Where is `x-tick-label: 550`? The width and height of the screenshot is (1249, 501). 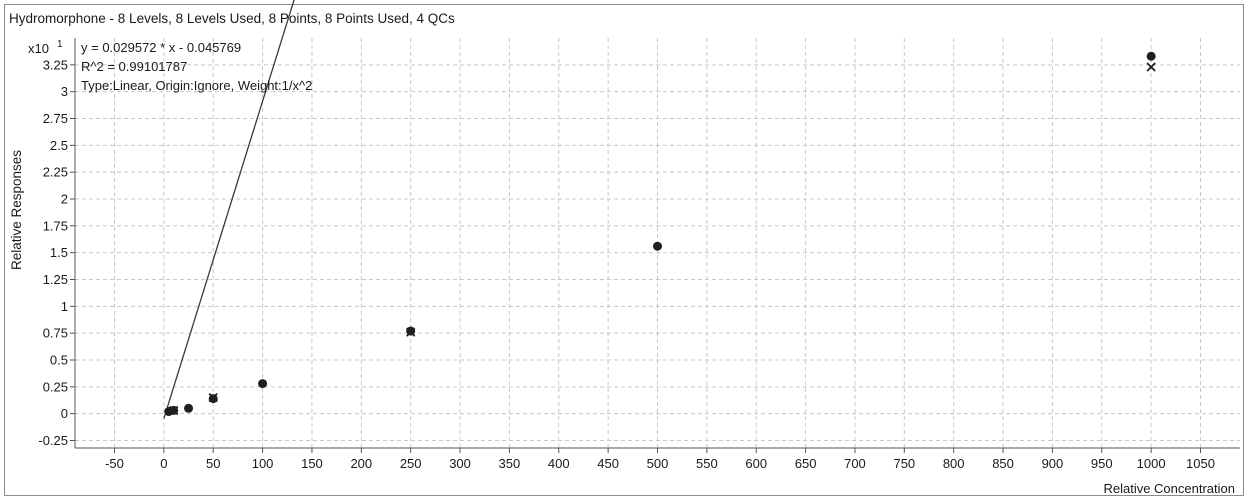 x-tick-label: 550 is located at coordinates (707, 463).